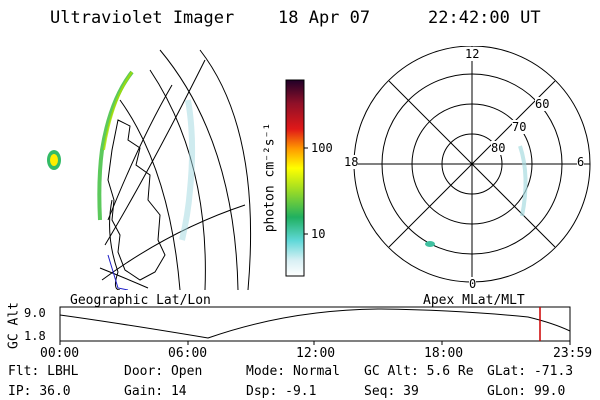 This screenshot has height=400, width=600. I want to click on diffuse-emission, so click(187, 170).